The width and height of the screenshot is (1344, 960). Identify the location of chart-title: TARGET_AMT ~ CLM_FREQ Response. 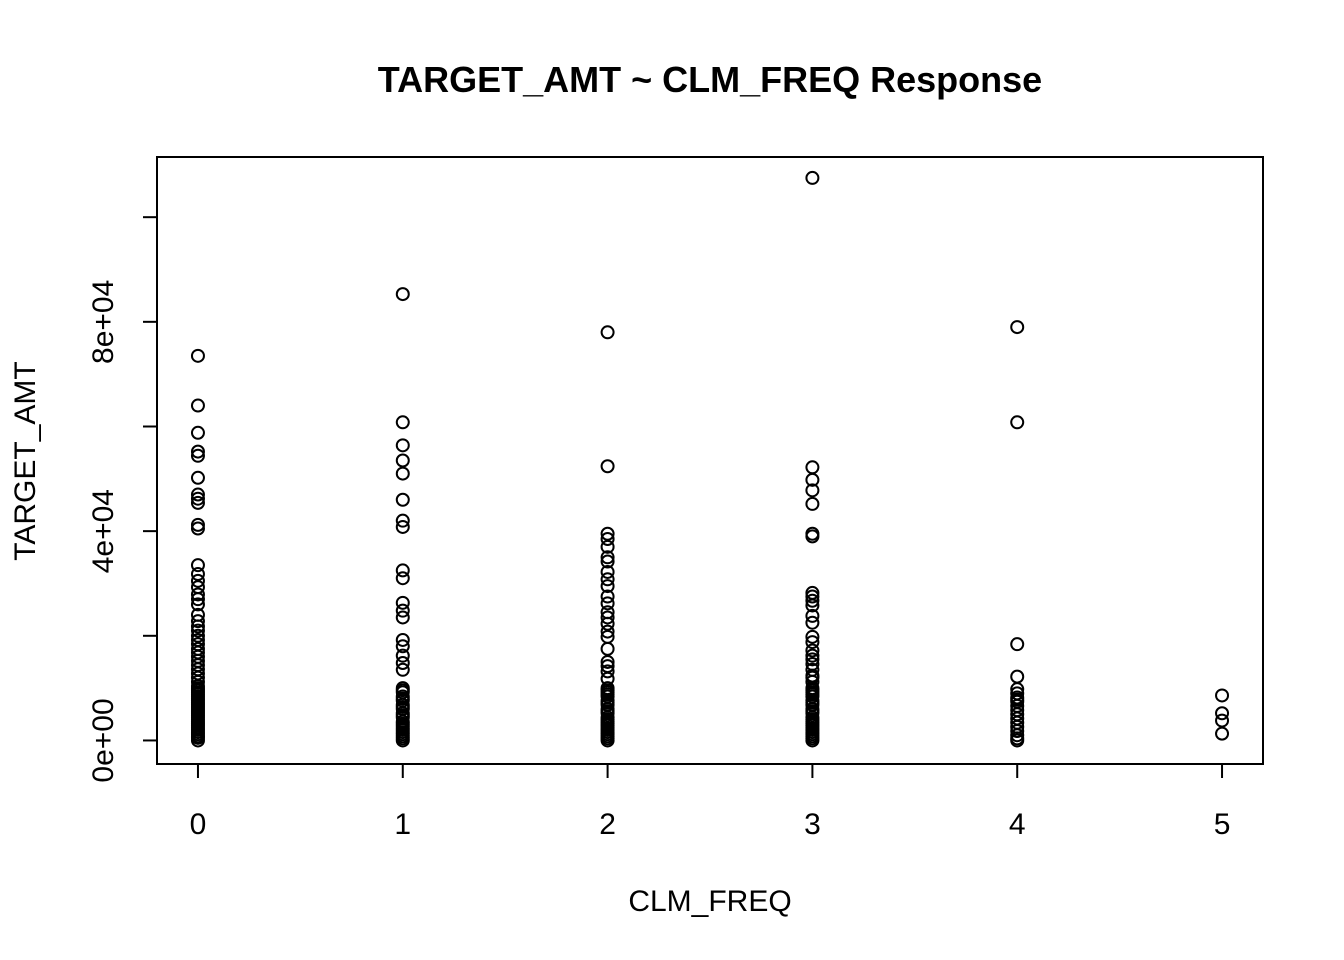
(710, 79).